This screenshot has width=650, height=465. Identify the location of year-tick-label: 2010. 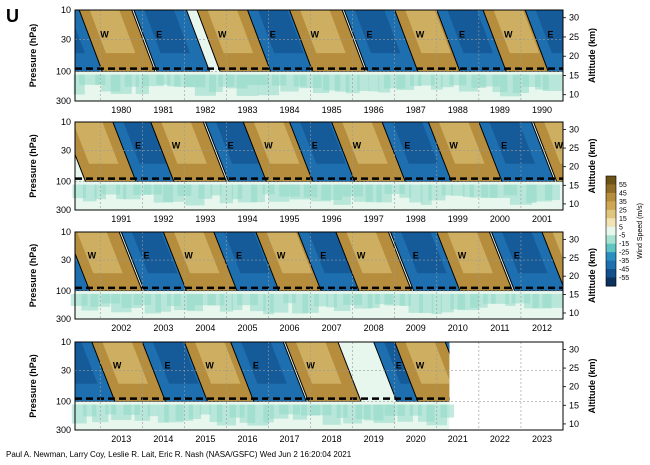
(458, 328).